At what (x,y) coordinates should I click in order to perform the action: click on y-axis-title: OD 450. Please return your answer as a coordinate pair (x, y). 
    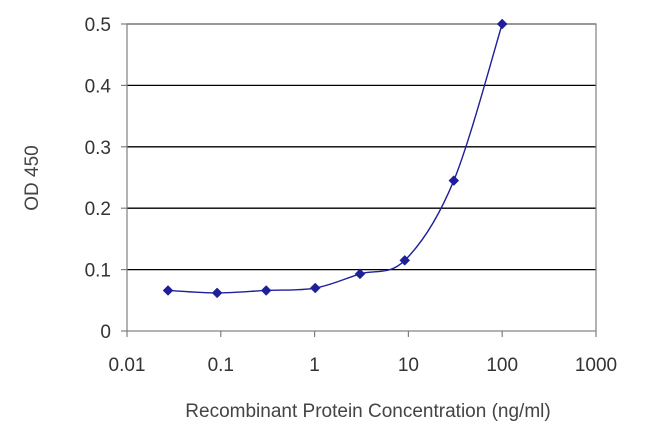
    Looking at the image, I should click on (32, 177).